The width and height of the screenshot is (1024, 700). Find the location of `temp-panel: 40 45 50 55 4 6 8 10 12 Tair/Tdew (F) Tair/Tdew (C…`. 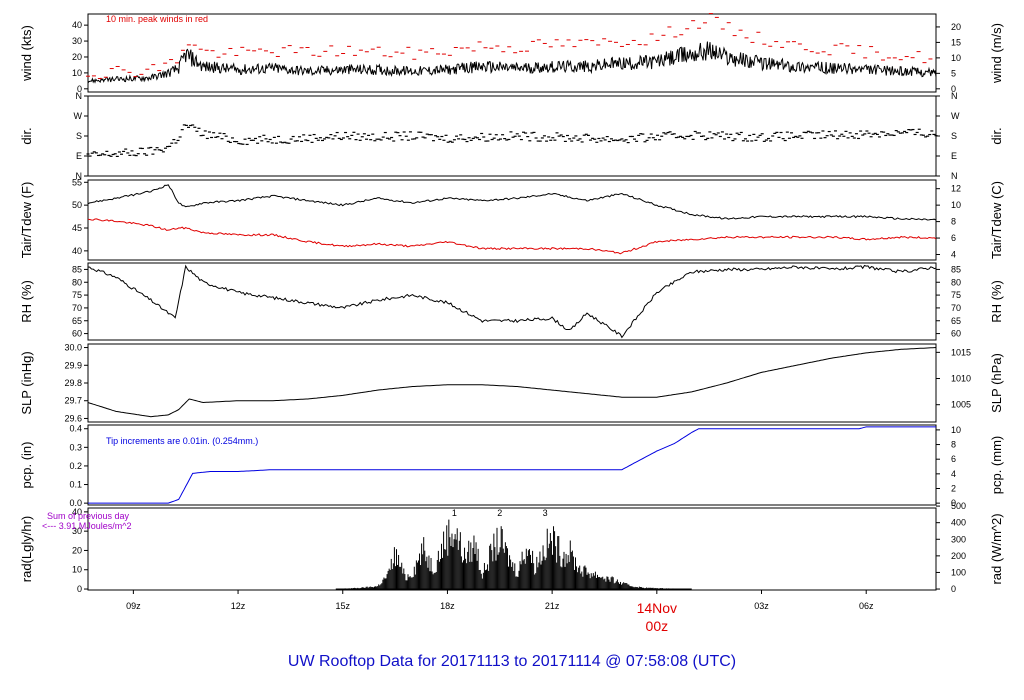

temp-panel: 40 45 50 55 4 6 8 10 12 Tair/Tdew (F) Tair/Tdew (C… is located at coordinates (511, 219).